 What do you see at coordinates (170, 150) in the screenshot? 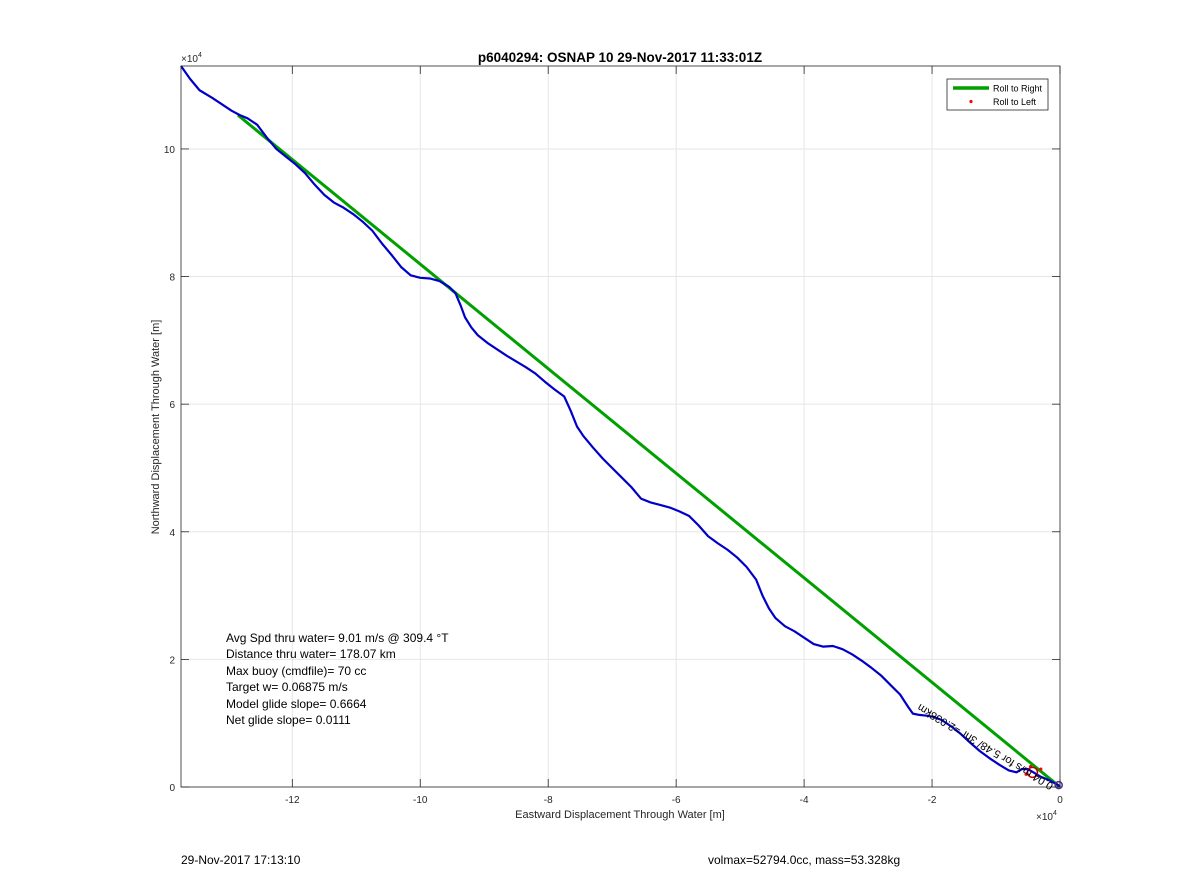
I see `y-tick-label: 10` at bounding box center [170, 150].